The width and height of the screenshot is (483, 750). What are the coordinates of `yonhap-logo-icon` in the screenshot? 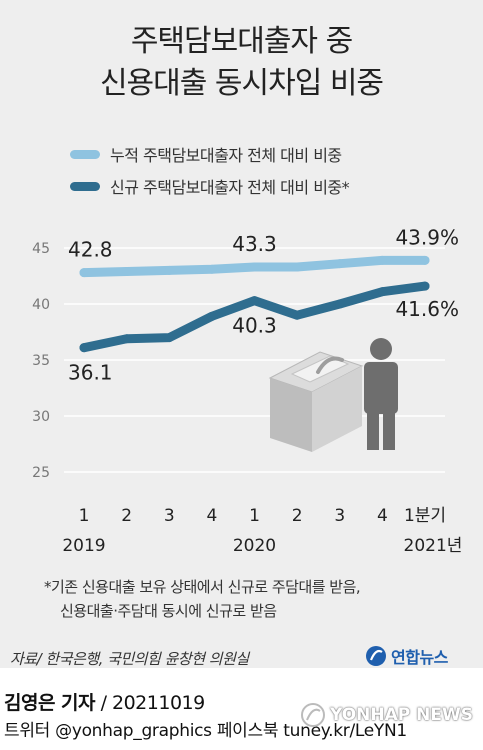 It's located at (376, 656).